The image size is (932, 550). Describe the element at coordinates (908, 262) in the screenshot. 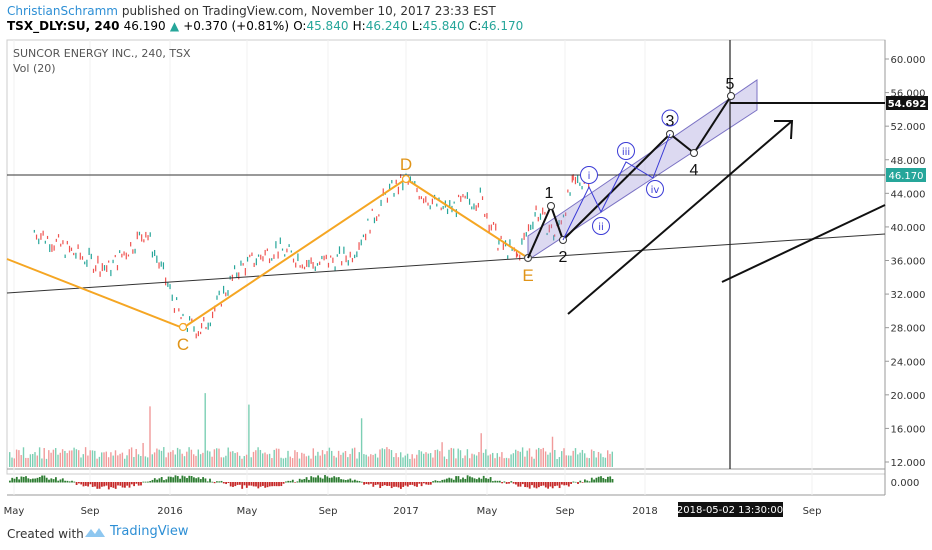

I see `y-tick-label: 36.000` at that location.